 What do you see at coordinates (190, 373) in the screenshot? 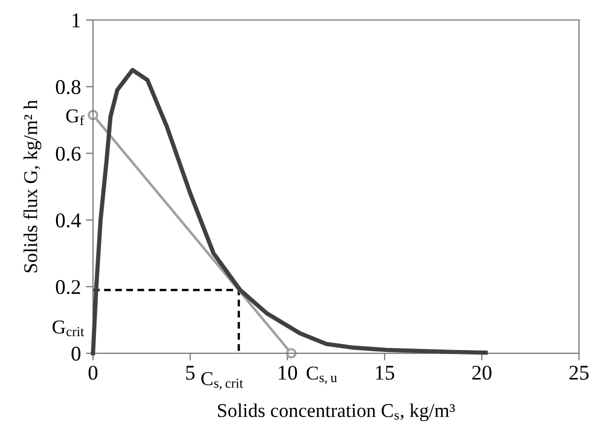
I see `x-tick-label: 5` at bounding box center [190, 373].